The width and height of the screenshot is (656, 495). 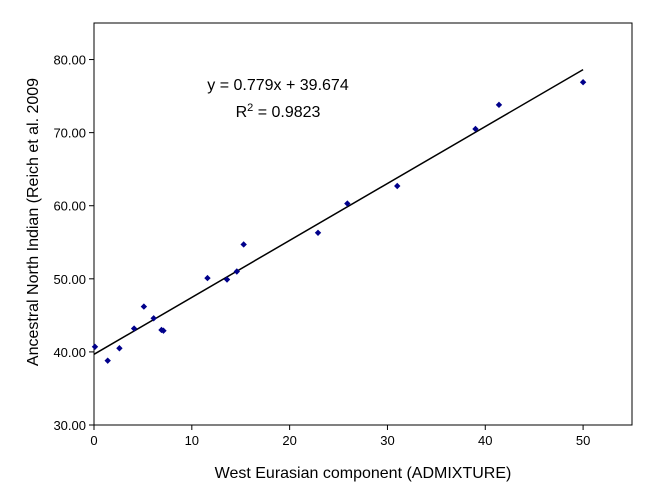 I want to click on r-squared-superscript: 2, so click(x=250, y=108).